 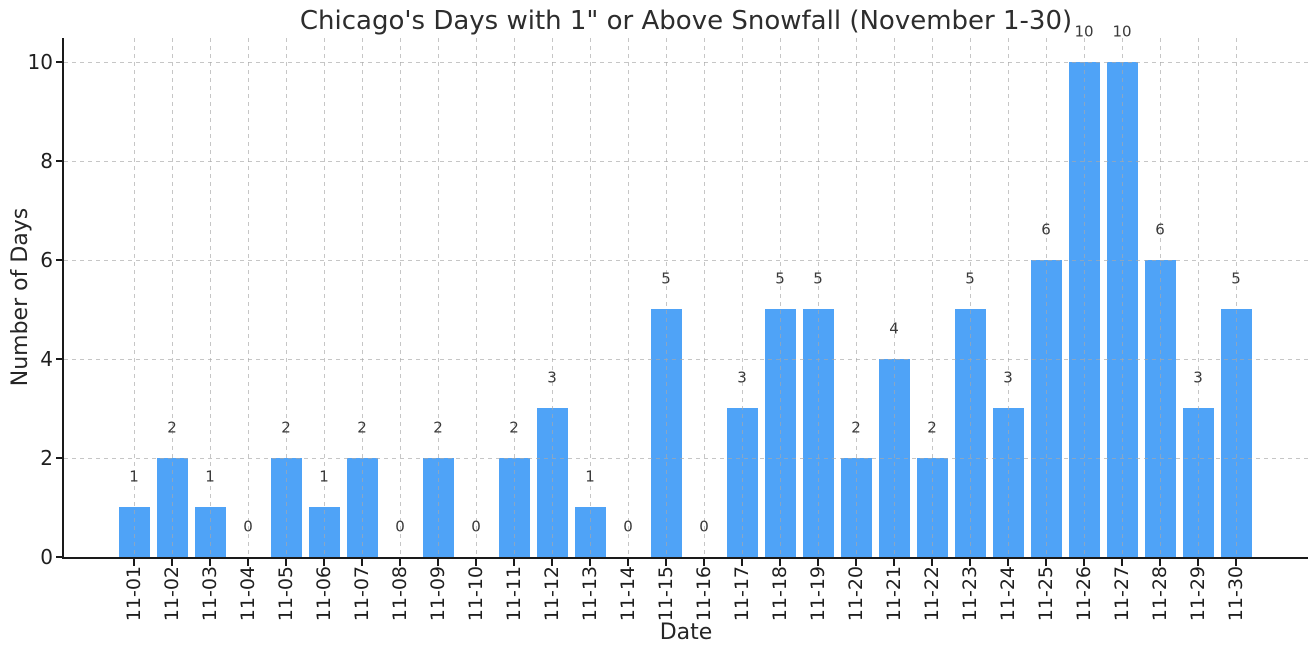 What do you see at coordinates (46, 359) in the screenshot?
I see `y-tick-label: 4` at bounding box center [46, 359].